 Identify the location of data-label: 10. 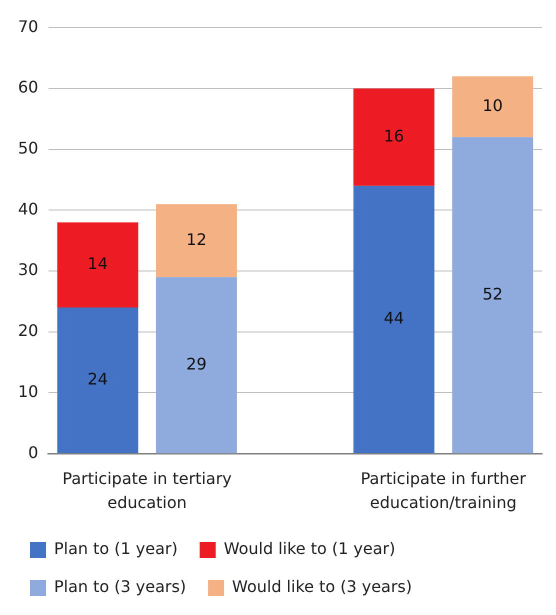
(492, 105).